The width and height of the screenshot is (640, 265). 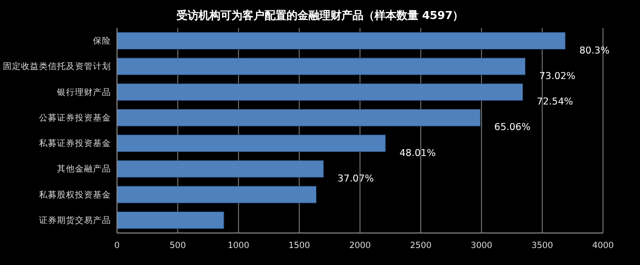 What do you see at coordinates (356, 178) in the screenshot?
I see `annotation: 37.07%` at bounding box center [356, 178].